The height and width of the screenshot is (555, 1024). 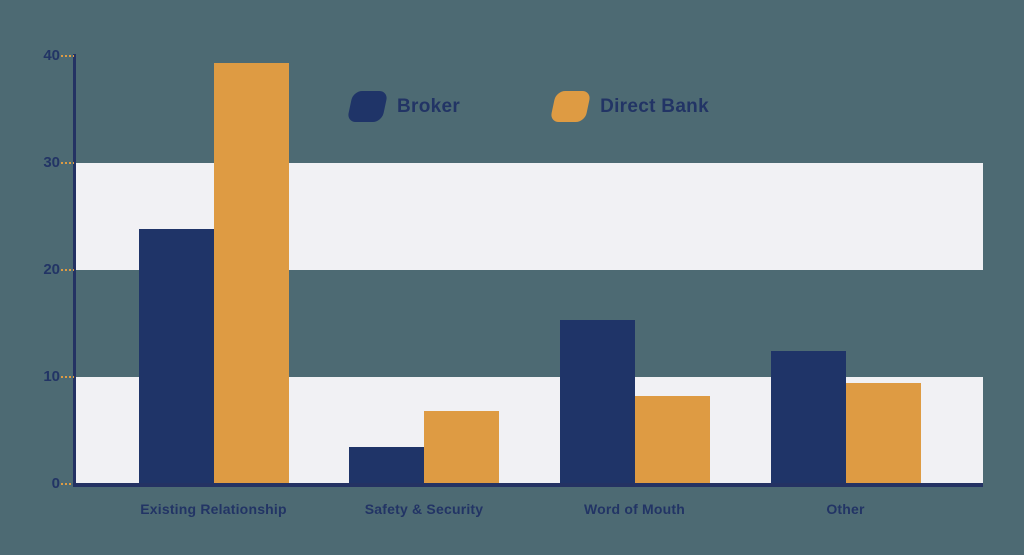 What do you see at coordinates (176, 356) in the screenshot?
I see `bar-broker-existing-relationship` at bounding box center [176, 356].